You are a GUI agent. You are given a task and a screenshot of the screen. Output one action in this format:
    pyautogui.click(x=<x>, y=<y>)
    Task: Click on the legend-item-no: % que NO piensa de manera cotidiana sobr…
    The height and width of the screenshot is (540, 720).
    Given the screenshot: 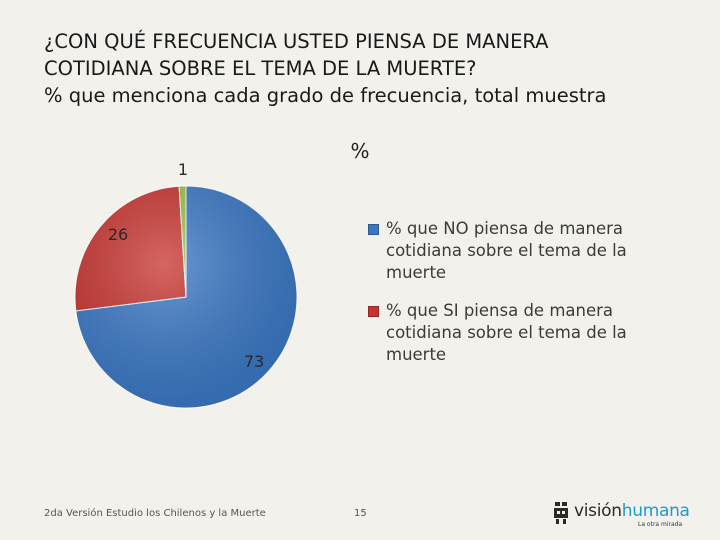 What is the action you would take?
    pyautogui.click(x=518, y=251)
    